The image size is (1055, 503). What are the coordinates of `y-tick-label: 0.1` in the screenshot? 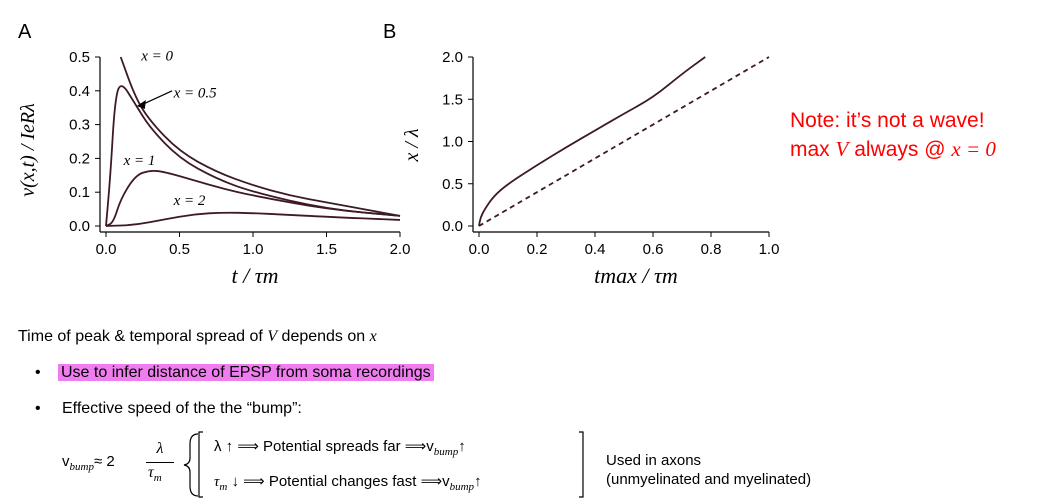 It's located at (79, 192).